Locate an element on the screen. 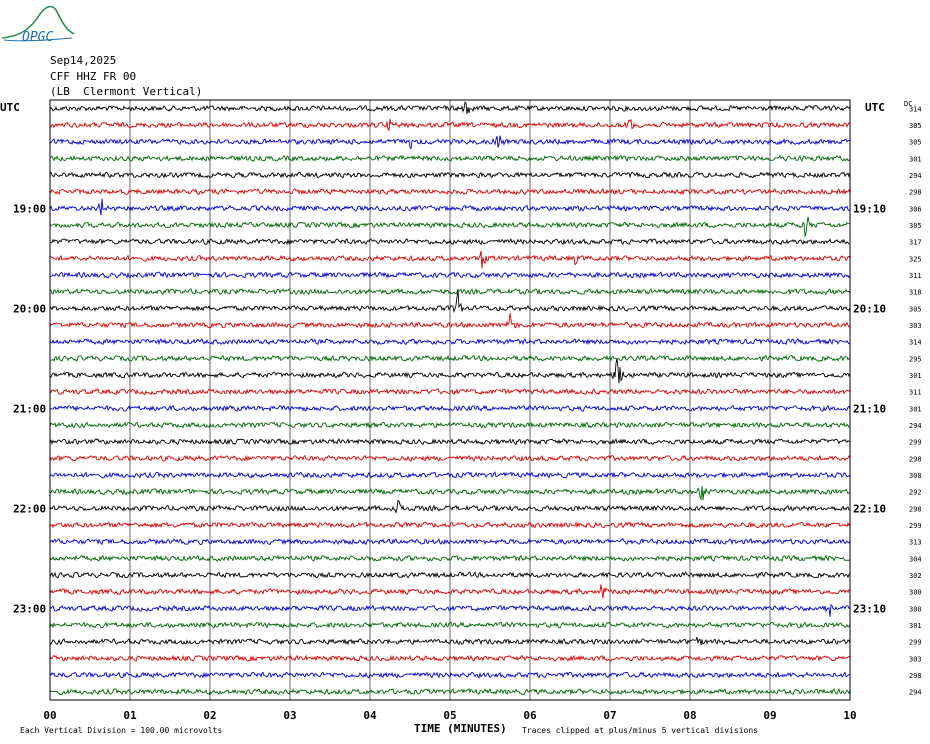  station-location: (LB Clermont Vertical) is located at coordinates (126, 91).